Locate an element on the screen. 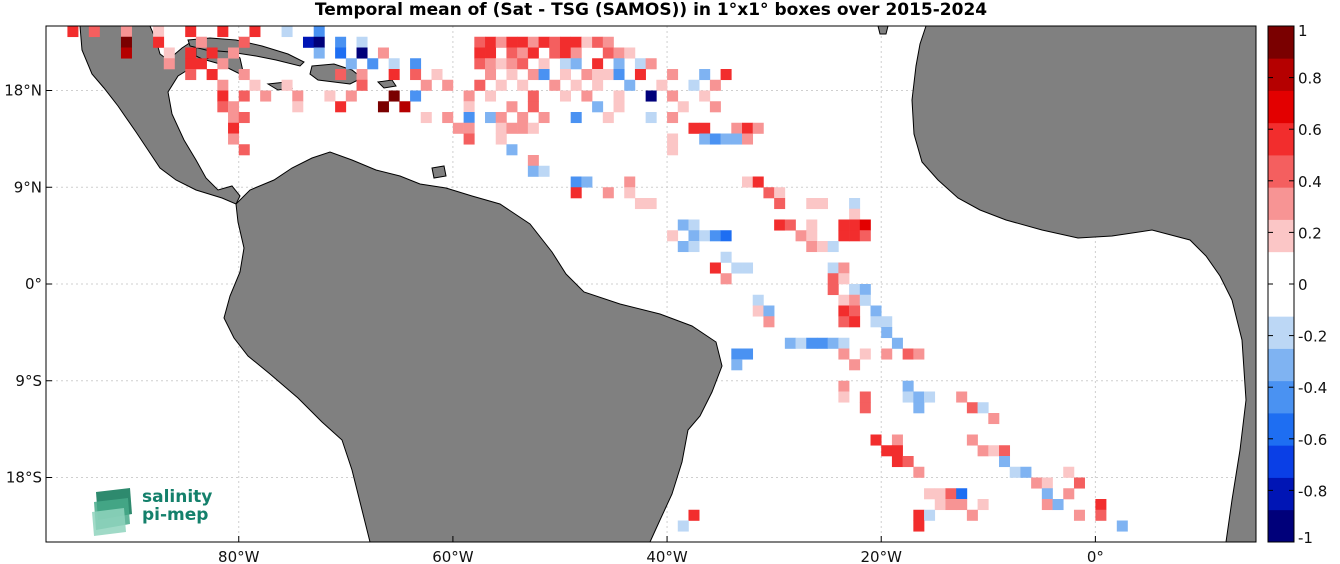  longitude-tick-label: 0° is located at coordinates (1095, 556).